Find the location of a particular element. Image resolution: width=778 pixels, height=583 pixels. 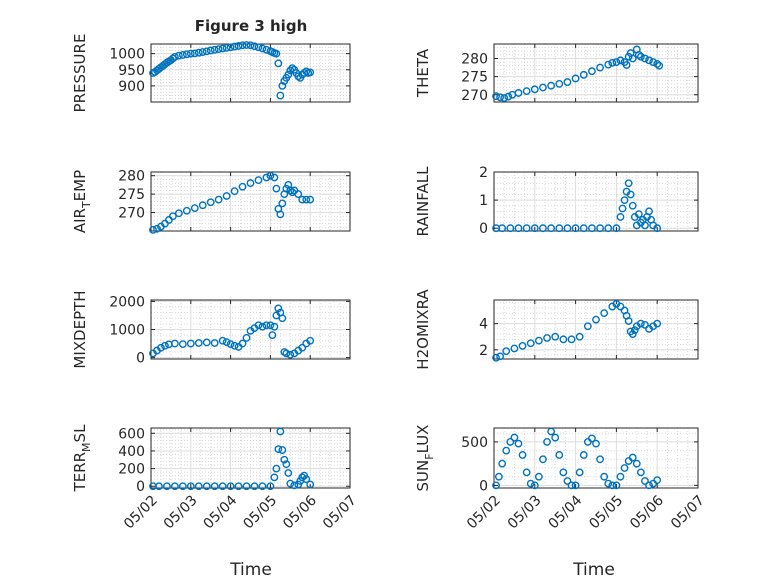

y-axis-label: THETA is located at coordinates (423, 73).